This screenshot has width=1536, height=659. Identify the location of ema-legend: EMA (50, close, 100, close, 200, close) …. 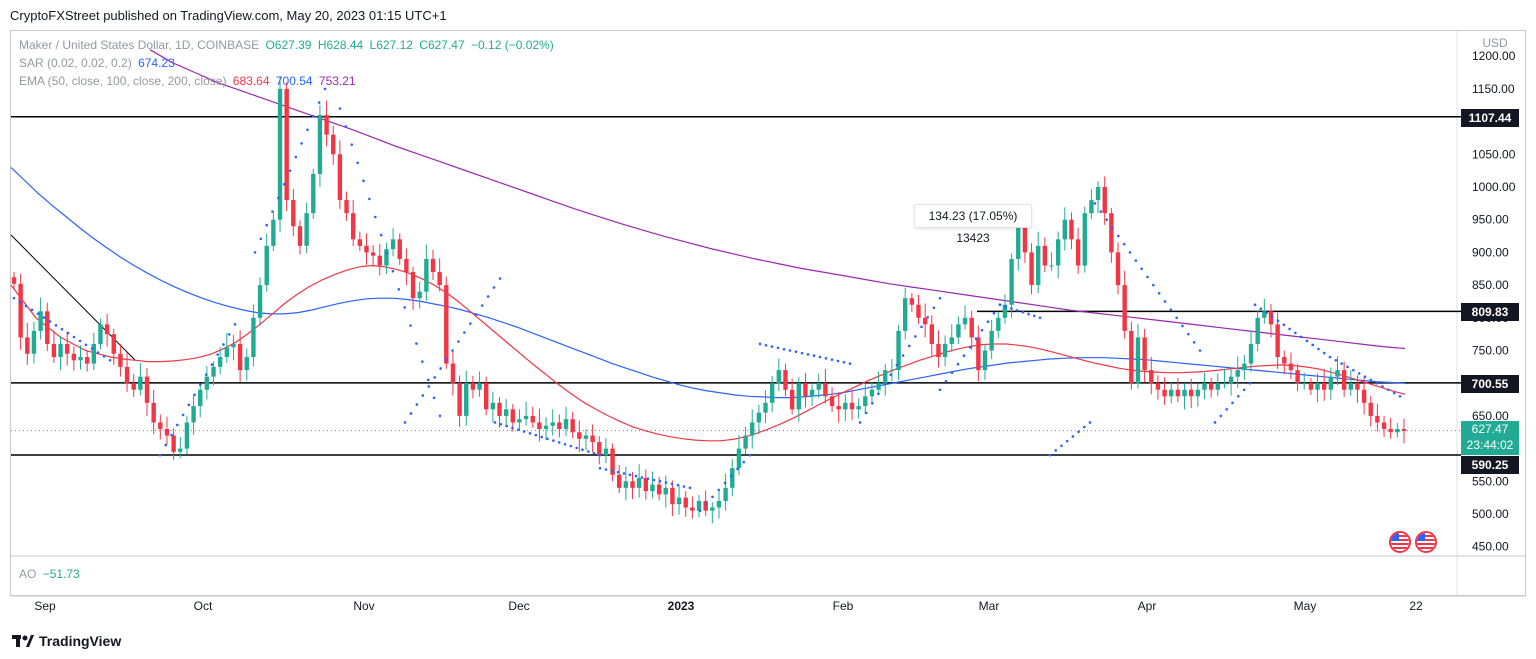
(189, 81).